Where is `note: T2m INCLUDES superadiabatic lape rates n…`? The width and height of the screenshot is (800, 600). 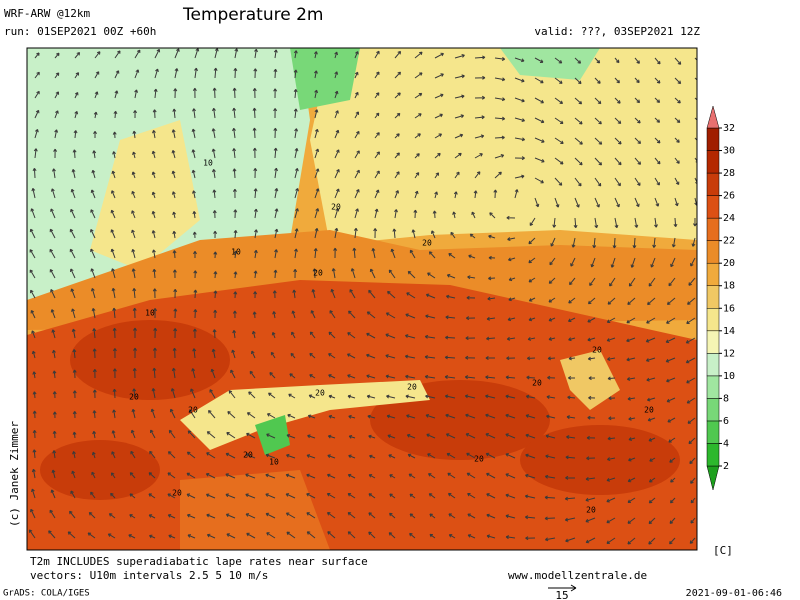 note: T2m INCLUDES superadiabatic lape rates n… is located at coordinates (199, 561).